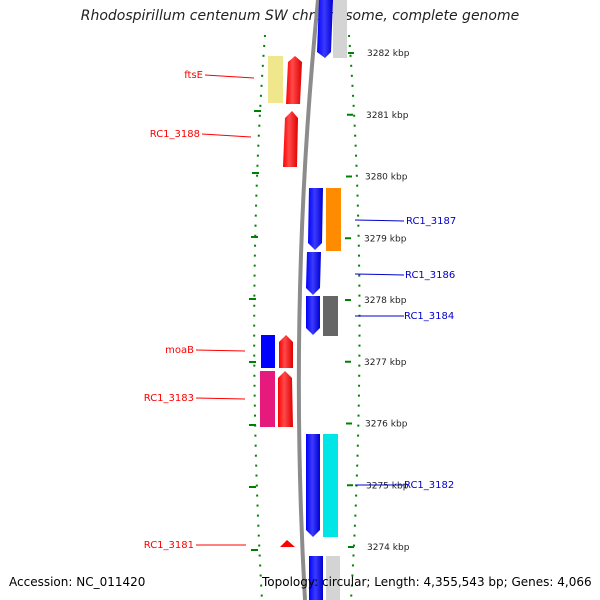 The width and height of the screenshot is (600, 600). Describe the element at coordinates (173, 310) in the screenshot. I see `gene-labels-left: ftsE RC1_3188 moaB RC1_3183 RC1_3181` at that location.